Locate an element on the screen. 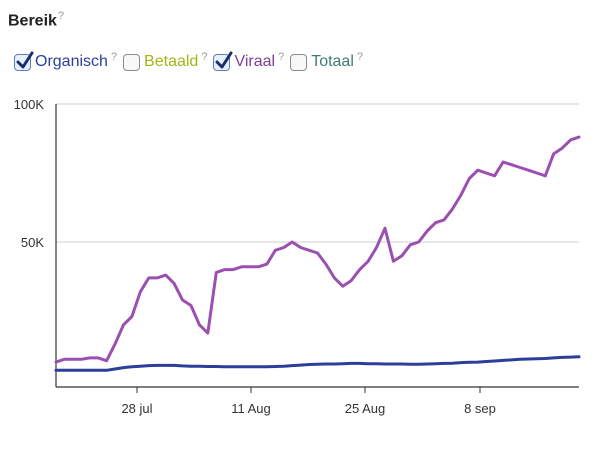 Image resolution: width=595 pixels, height=452 pixels. section-title: Bereik? is located at coordinates (36, 20).